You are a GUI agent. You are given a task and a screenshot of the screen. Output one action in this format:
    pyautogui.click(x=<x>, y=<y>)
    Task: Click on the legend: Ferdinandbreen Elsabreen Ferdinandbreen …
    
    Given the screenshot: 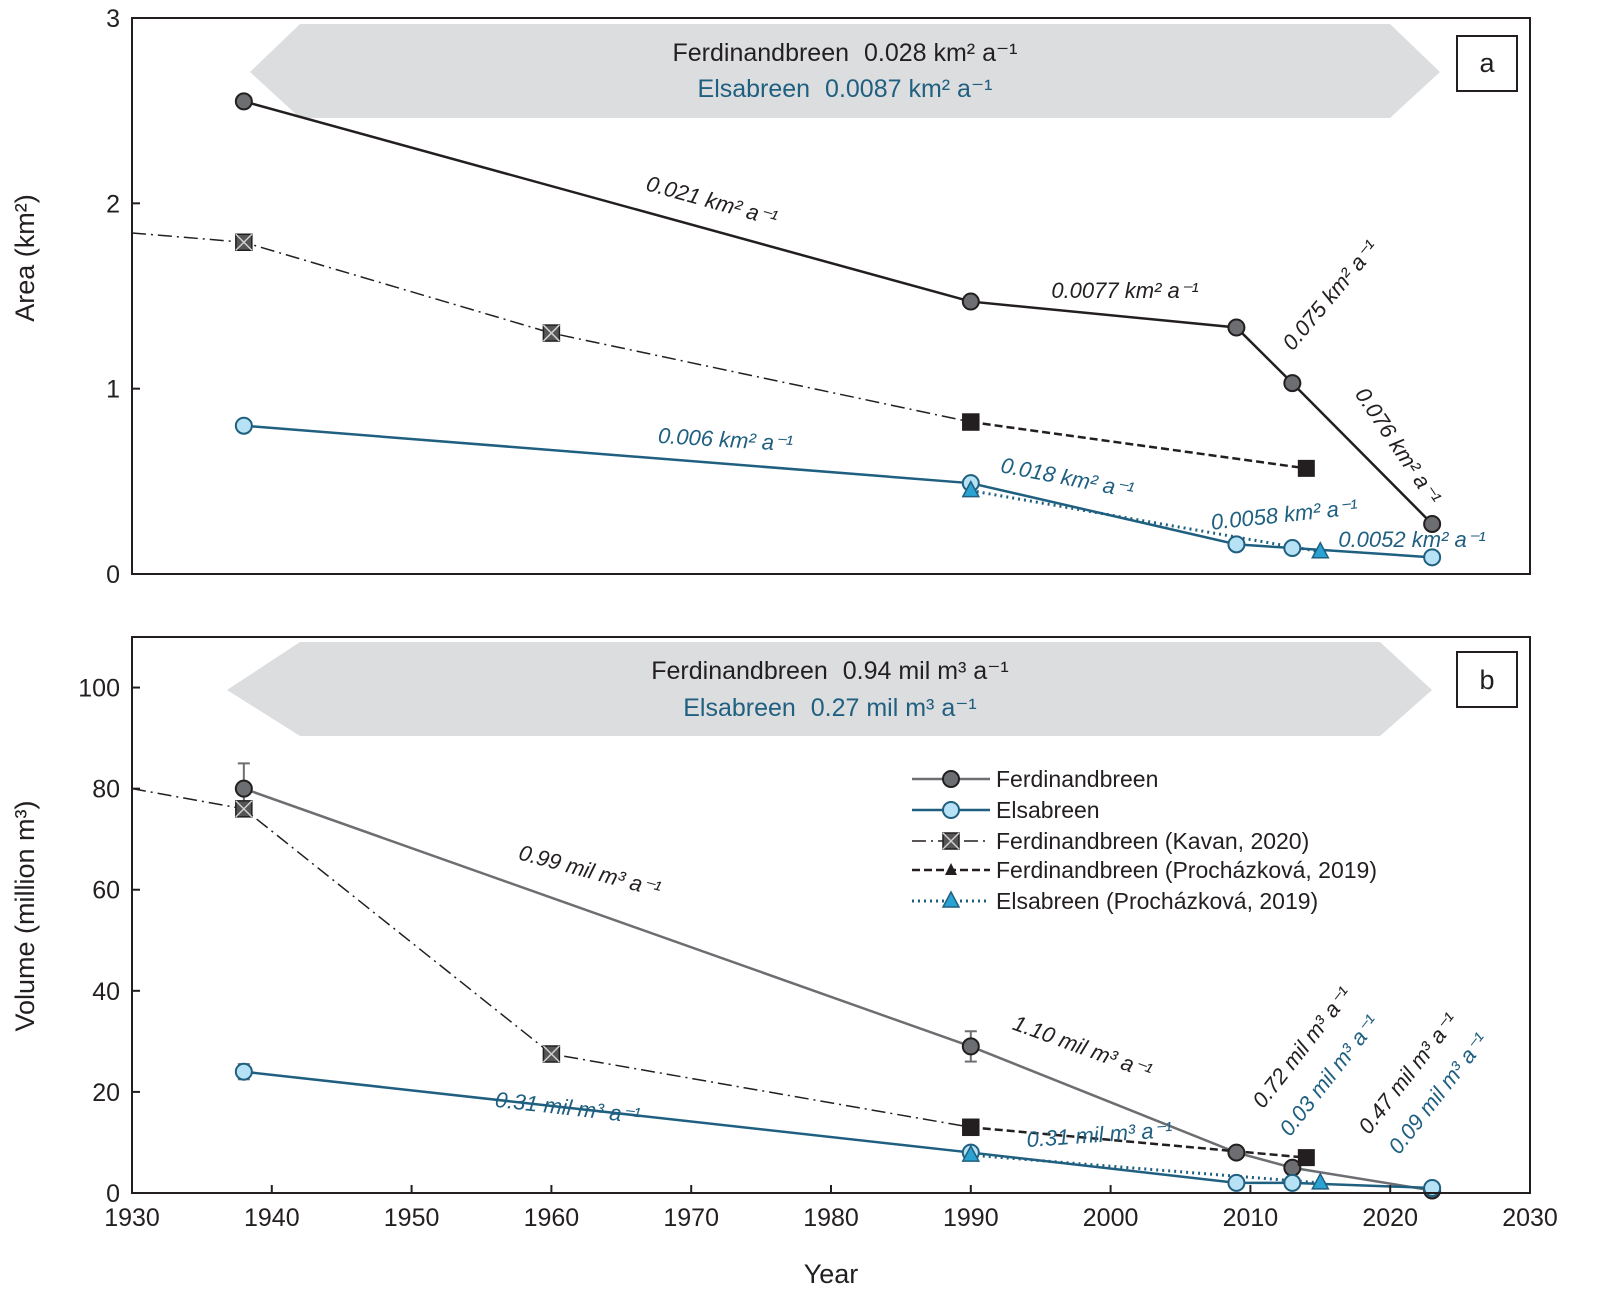 What is the action you would take?
    pyautogui.click(x=1144, y=840)
    